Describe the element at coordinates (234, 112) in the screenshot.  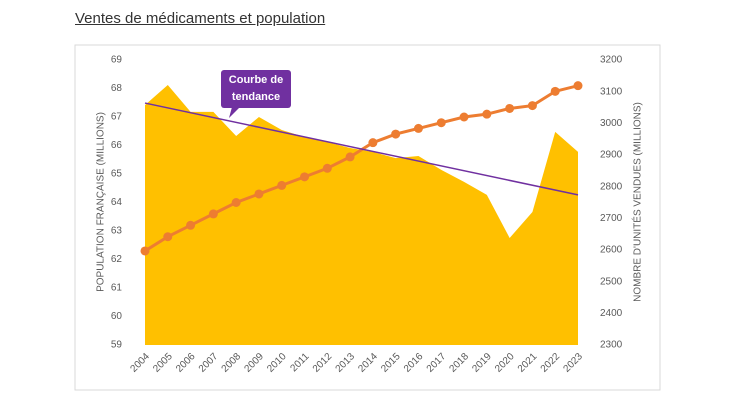
I see `callout-pointer` at that location.